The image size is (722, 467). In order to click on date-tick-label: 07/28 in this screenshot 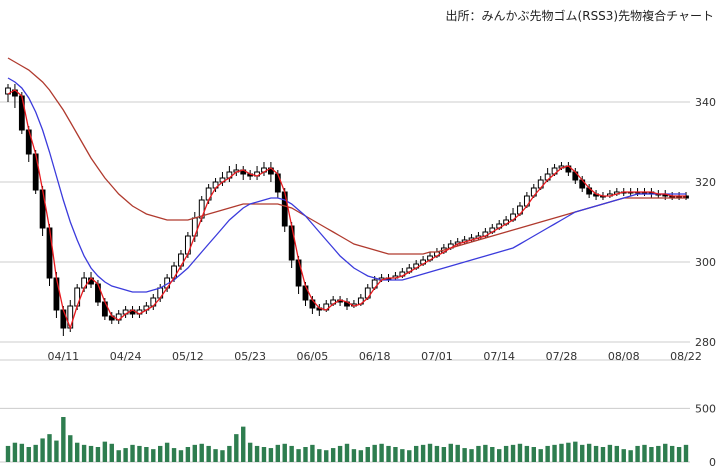, I will do `click(562, 356)`.